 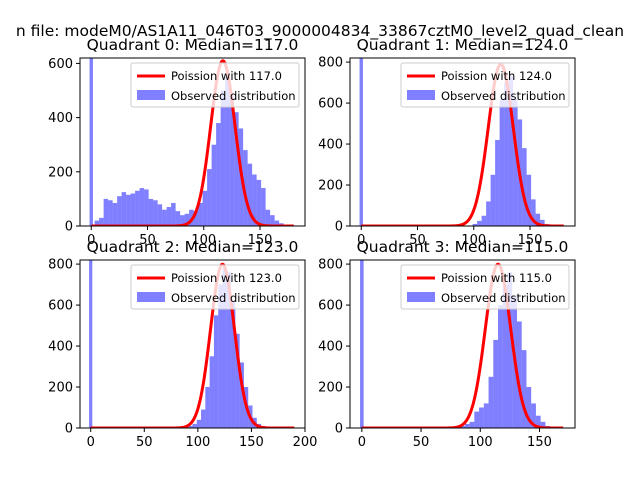 What do you see at coordinates (463, 45) in the screenshot?
I see `subplot-title: Quadrant 1: Median=124.0` at bounding box center [463, 45].